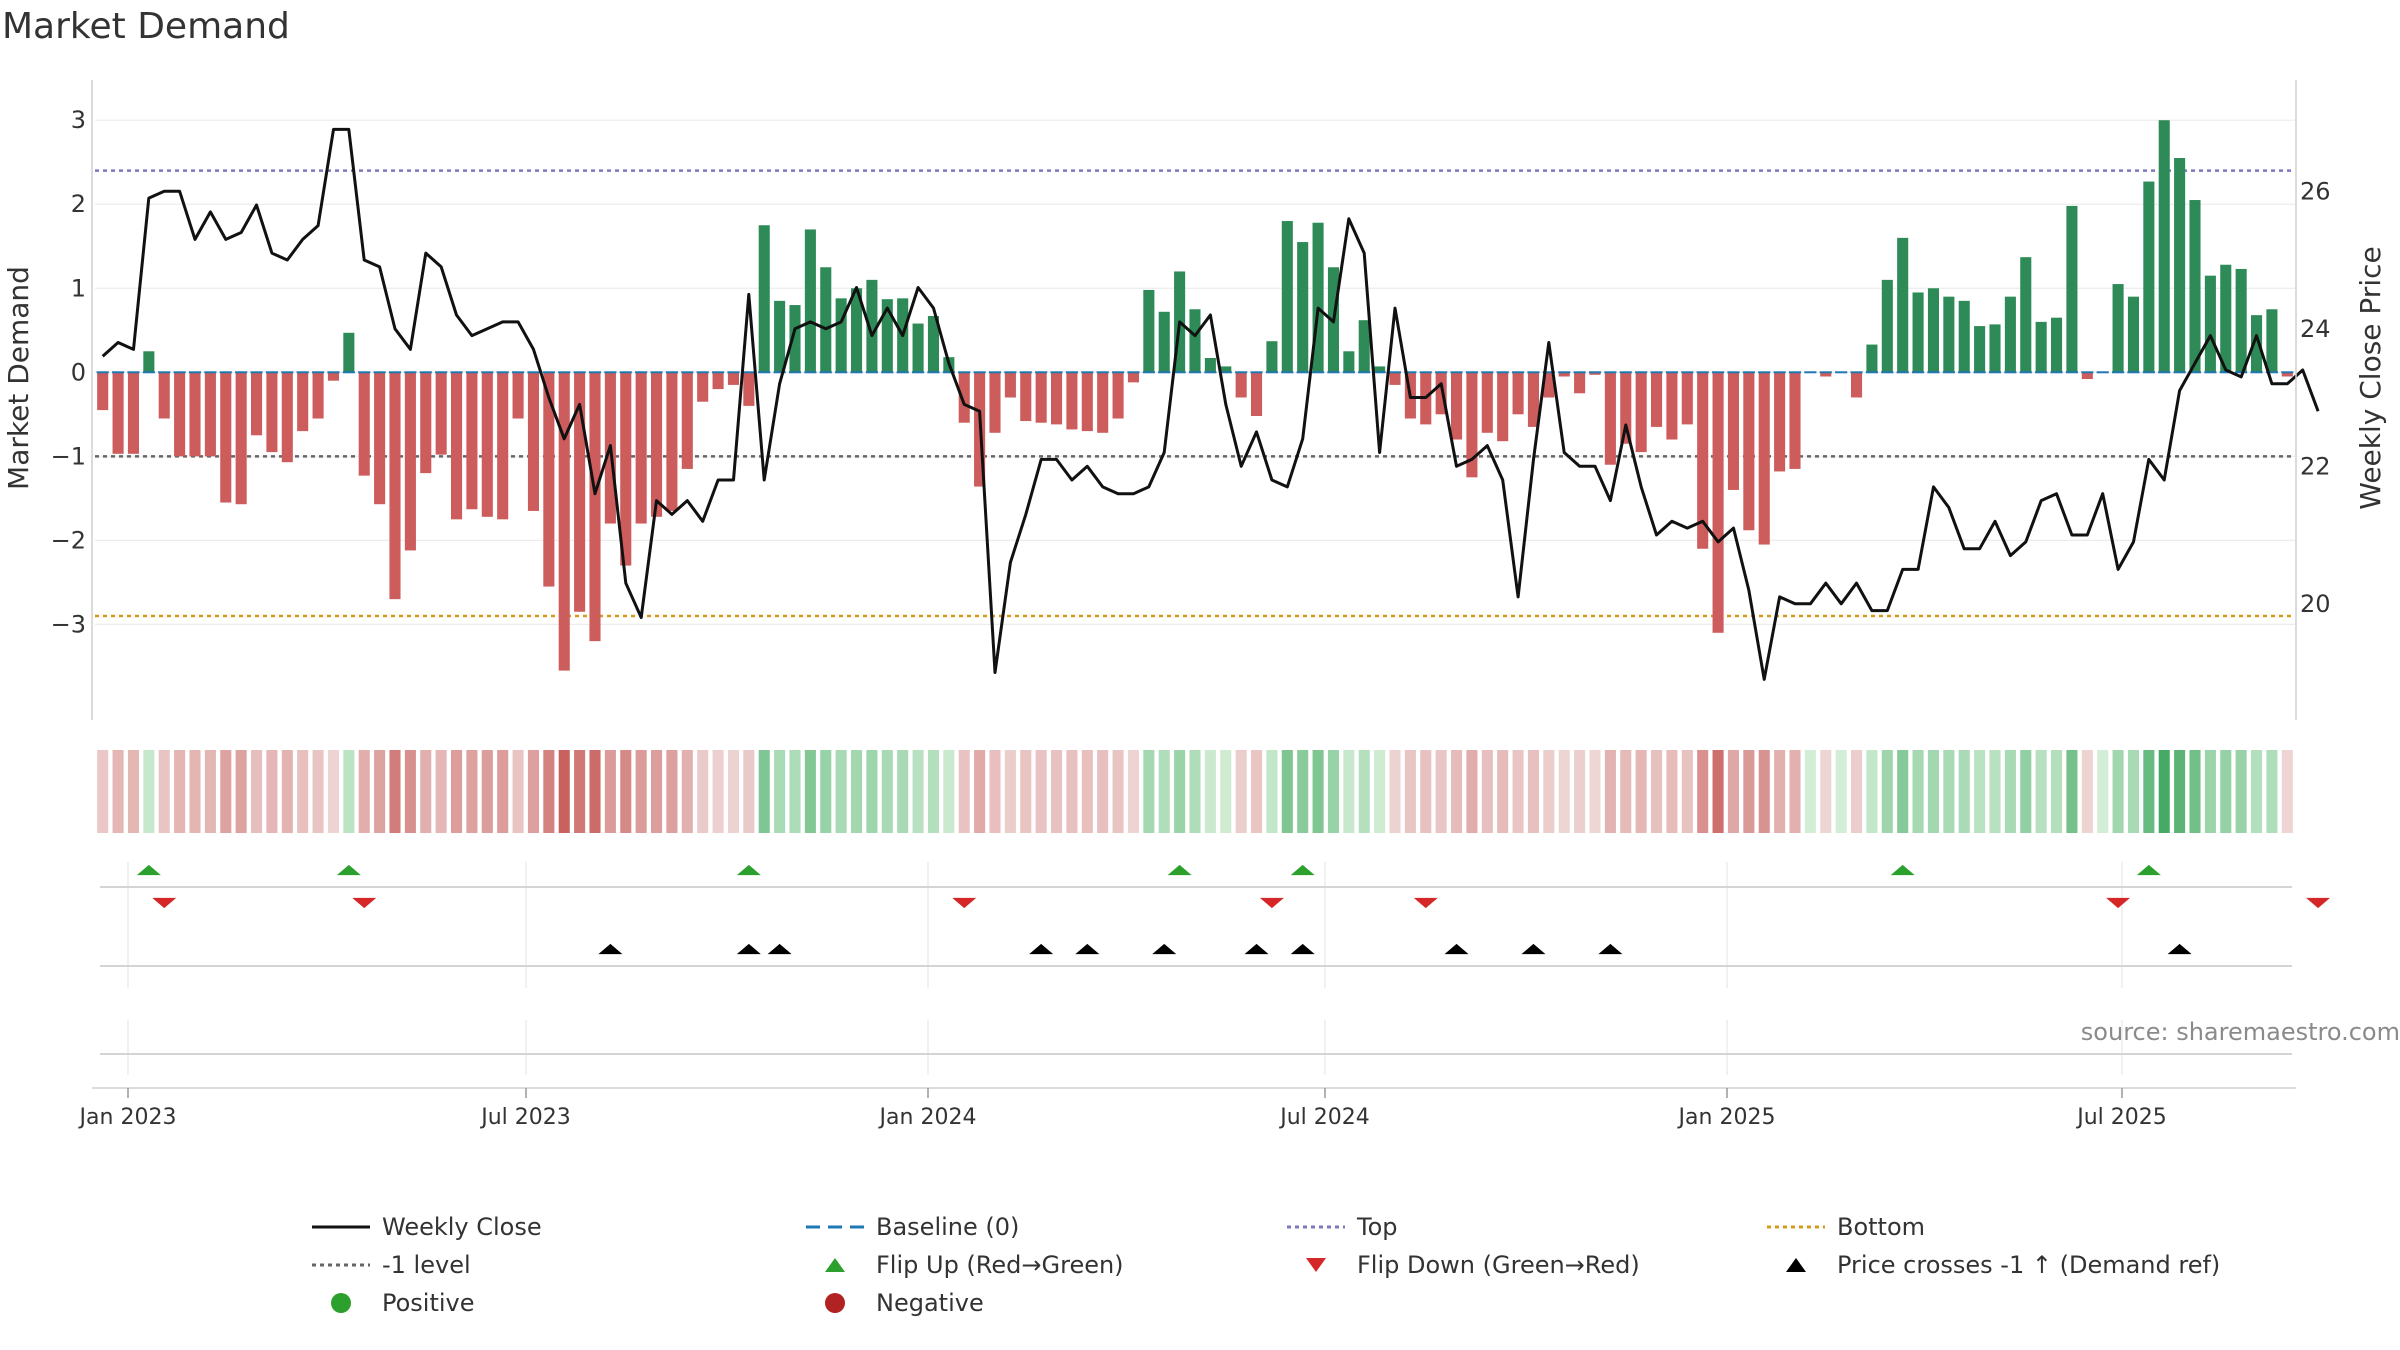 The image size is (2400, 1350). I want to click on demand-heat-strip, so click(1195, 791).